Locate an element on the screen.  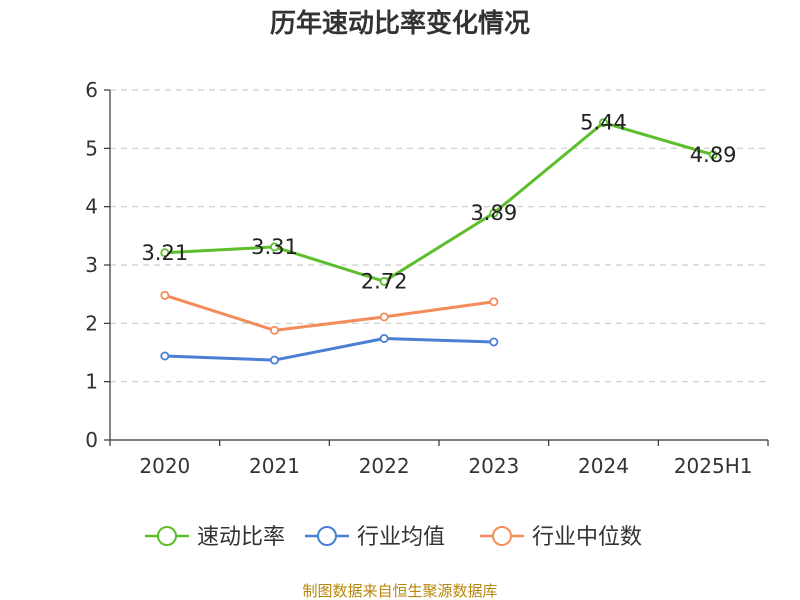
x-tick-label: 2020 is located at coordinates (164, 466).